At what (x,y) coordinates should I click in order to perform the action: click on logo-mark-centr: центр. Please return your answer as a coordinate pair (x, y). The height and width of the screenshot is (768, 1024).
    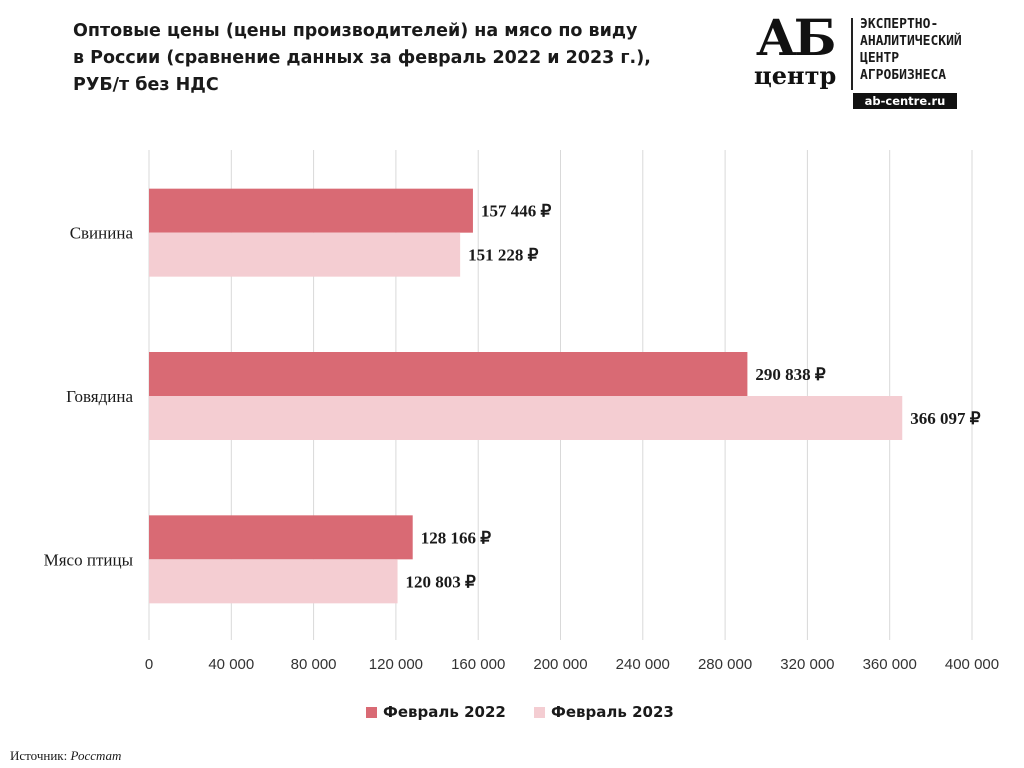
    Looking at the image, I should click on (795, 75).